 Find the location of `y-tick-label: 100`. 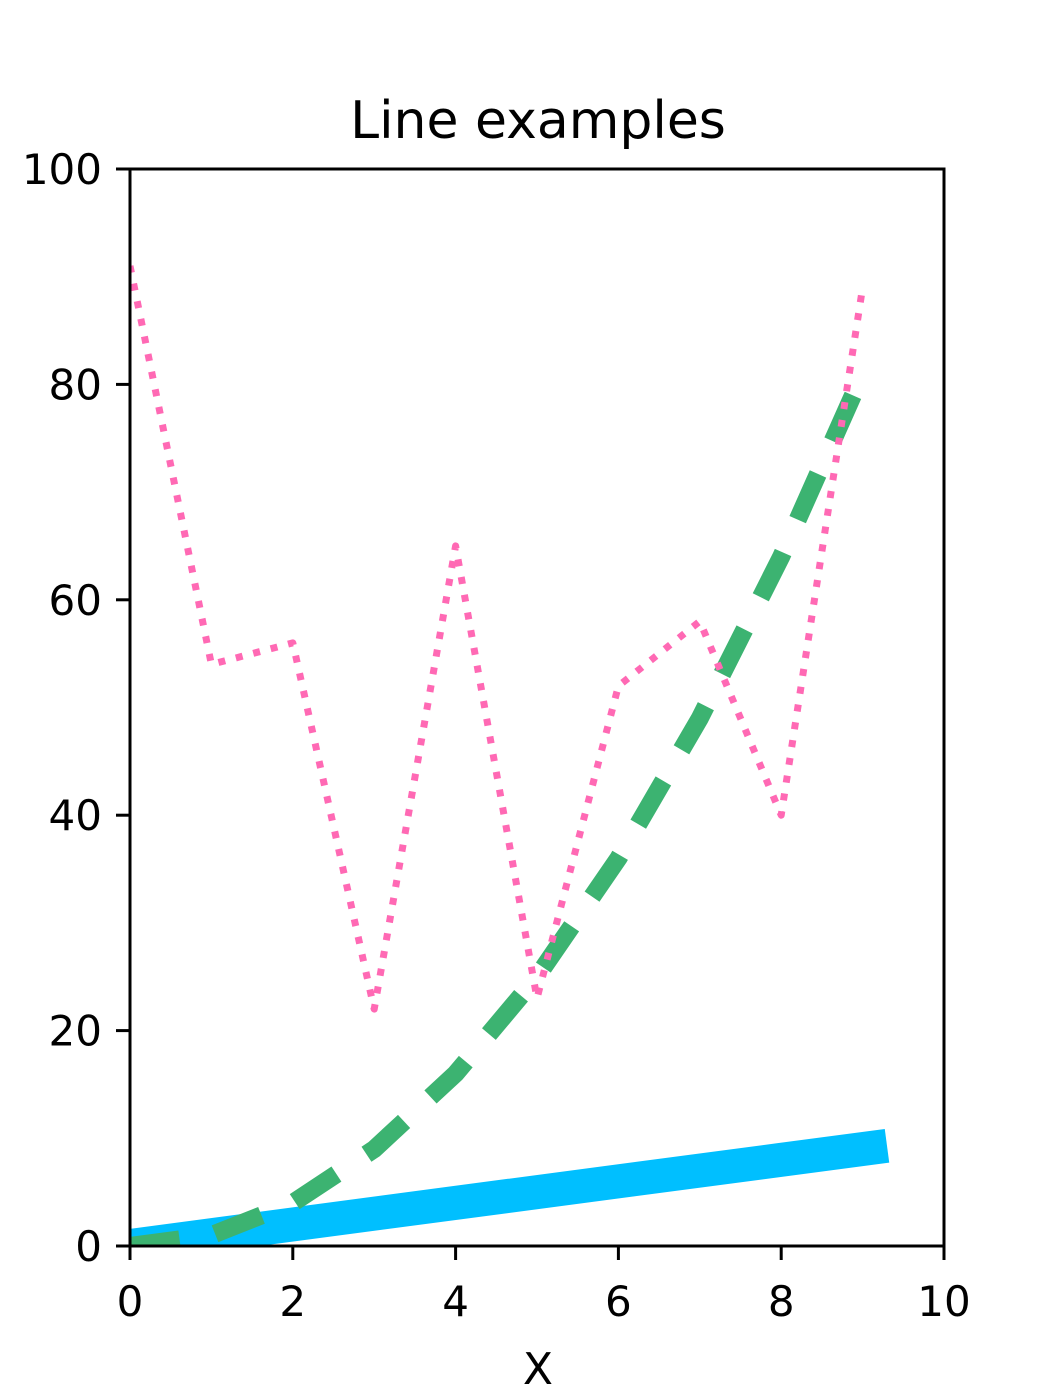

y-tick-label: 100 is located at coordinates (62, 169).